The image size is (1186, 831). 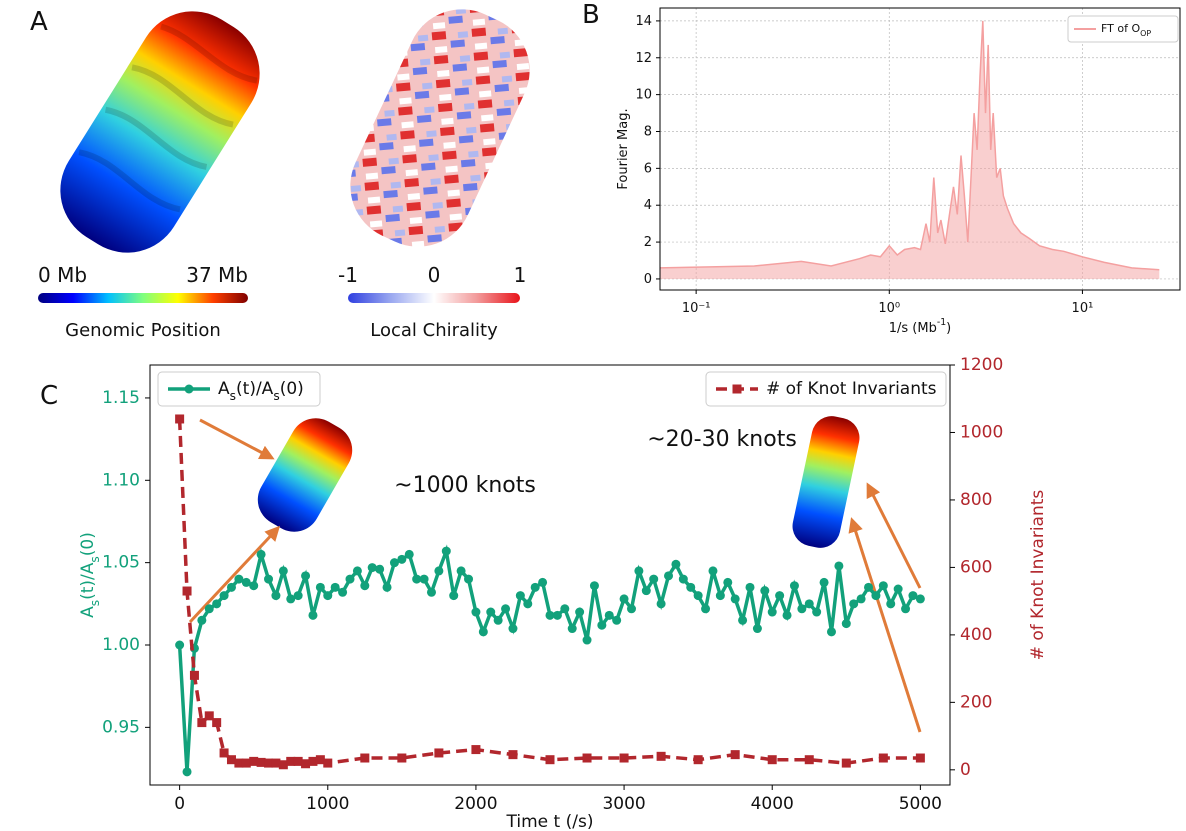 I want to click on x-tick-label: 4000, so click(x=772, y=804).